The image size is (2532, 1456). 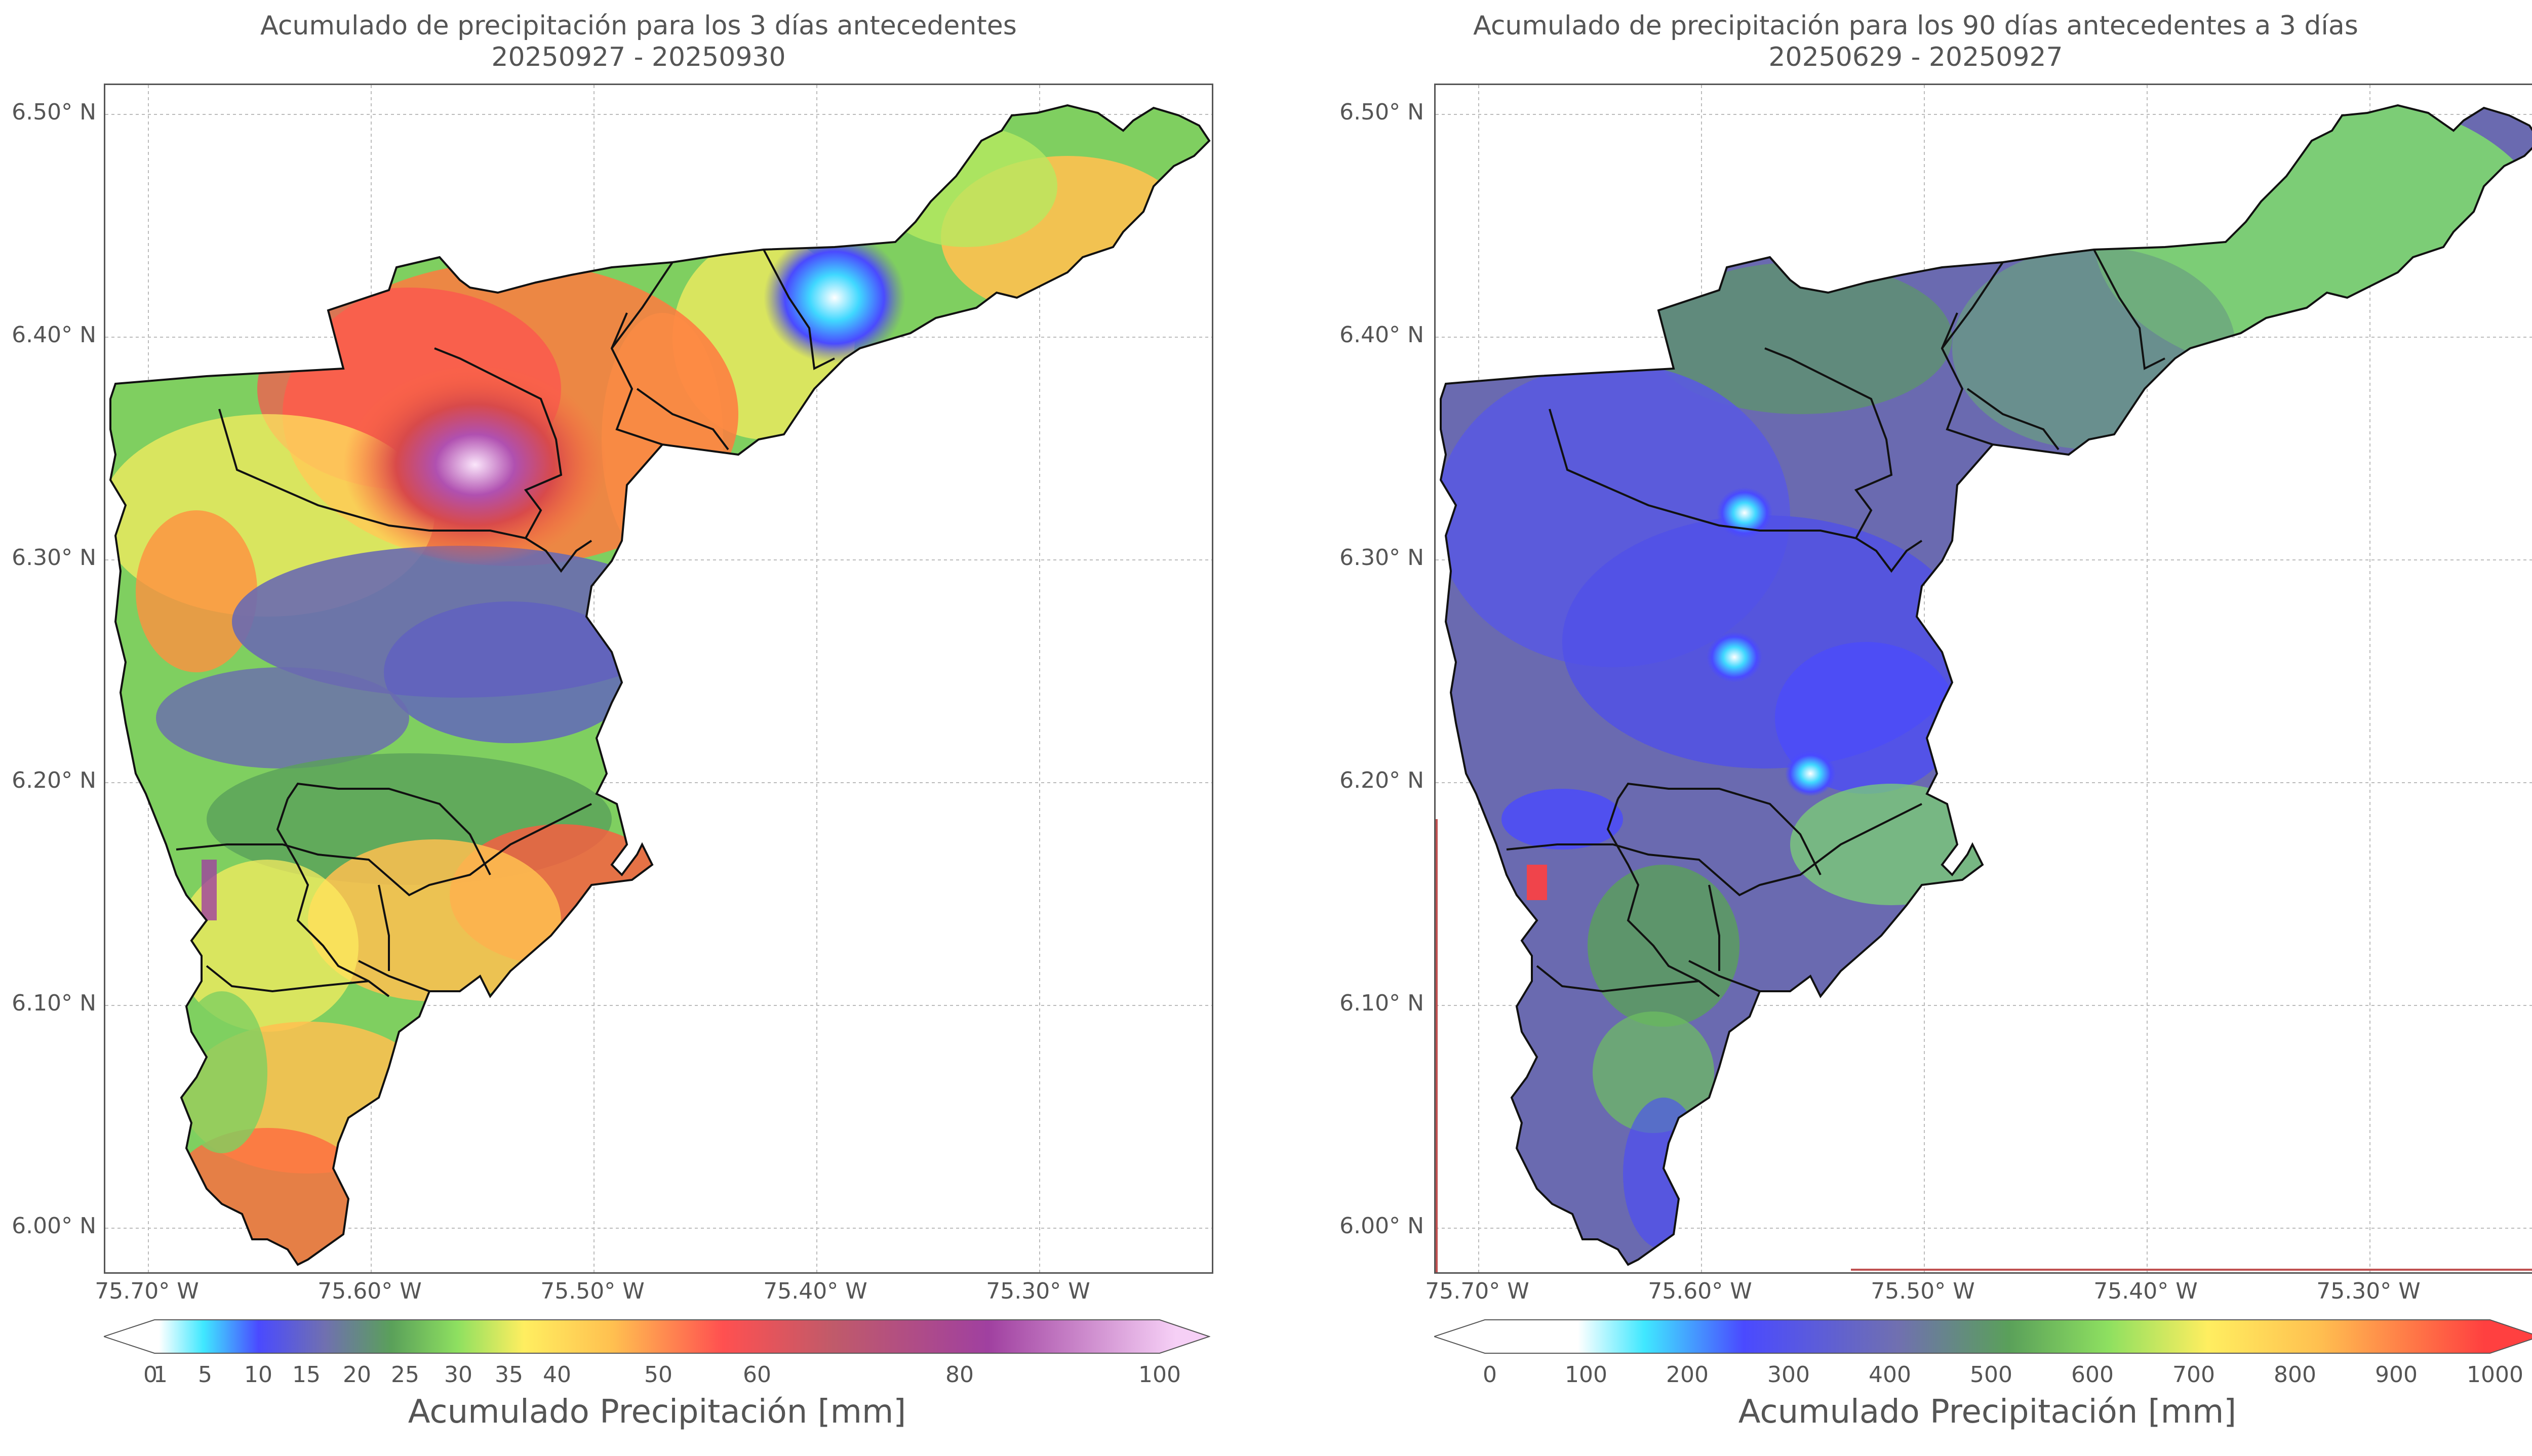 I want to click on colorbar-tick: 5, so click(x=205, y=1375).